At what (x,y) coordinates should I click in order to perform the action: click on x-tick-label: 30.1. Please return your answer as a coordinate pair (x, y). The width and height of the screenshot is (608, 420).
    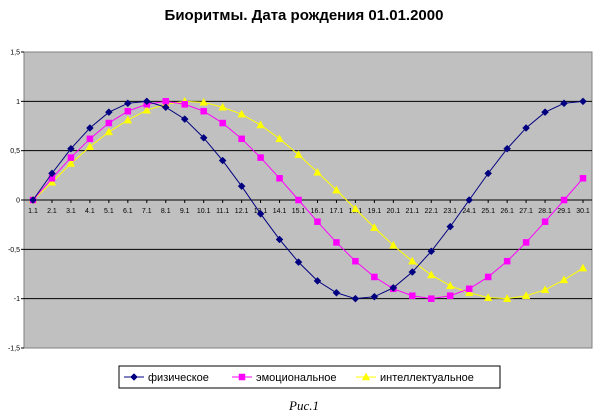
    Looking at the image, I should click on (583, 211).